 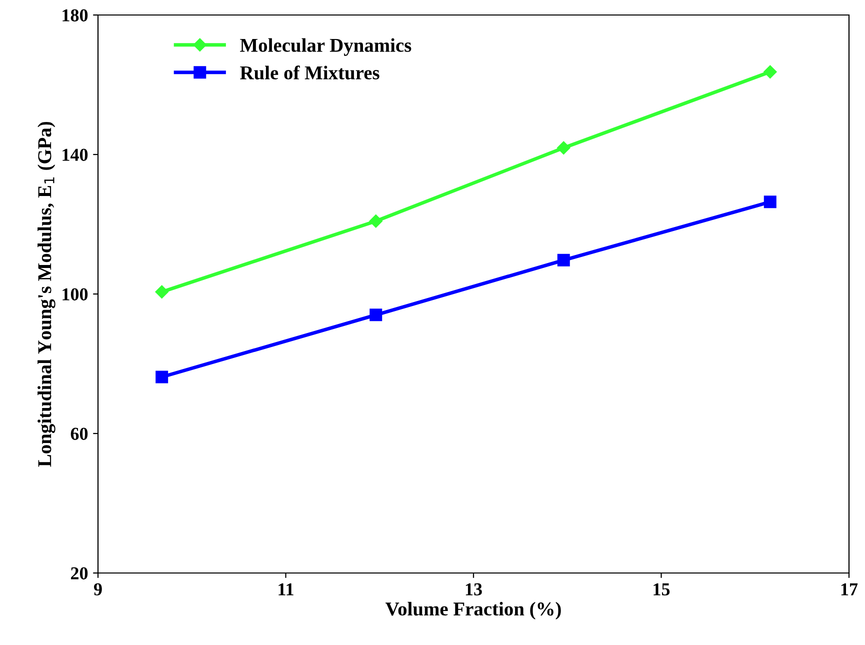 What do you see at coordinates (326, 47) in the screenshot?
I see `legend-label: Molecular Dynamics` at bounding box center [326, 47].